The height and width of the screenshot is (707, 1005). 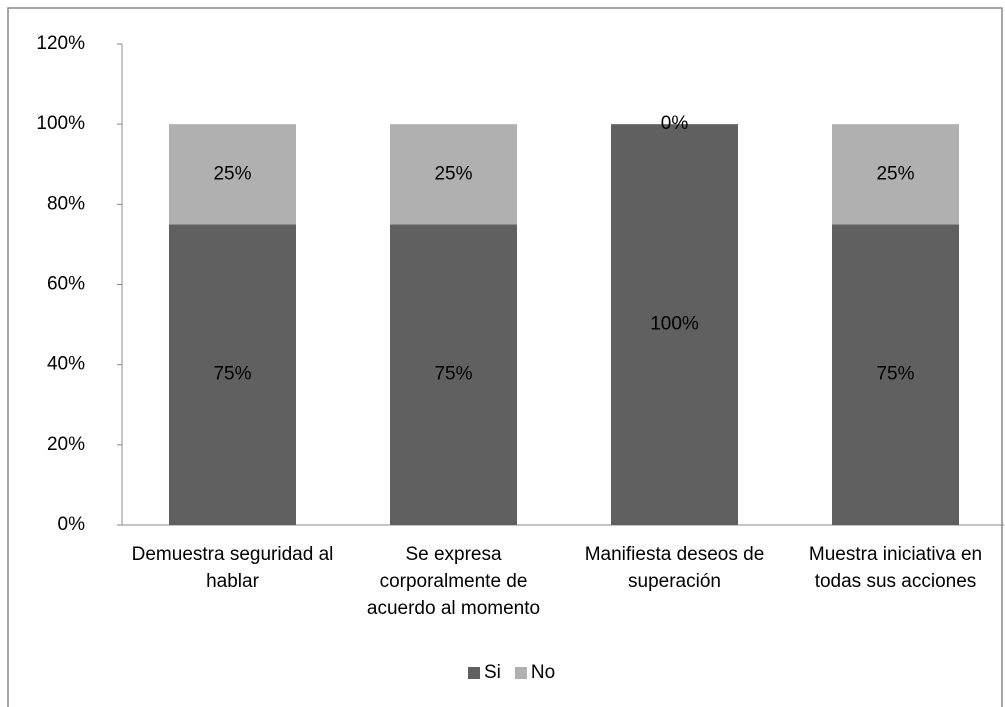 What do you see at coordinates (675, 123) in the screenshot?
I see `data-label: 0%` at bounding box center [675, 123].